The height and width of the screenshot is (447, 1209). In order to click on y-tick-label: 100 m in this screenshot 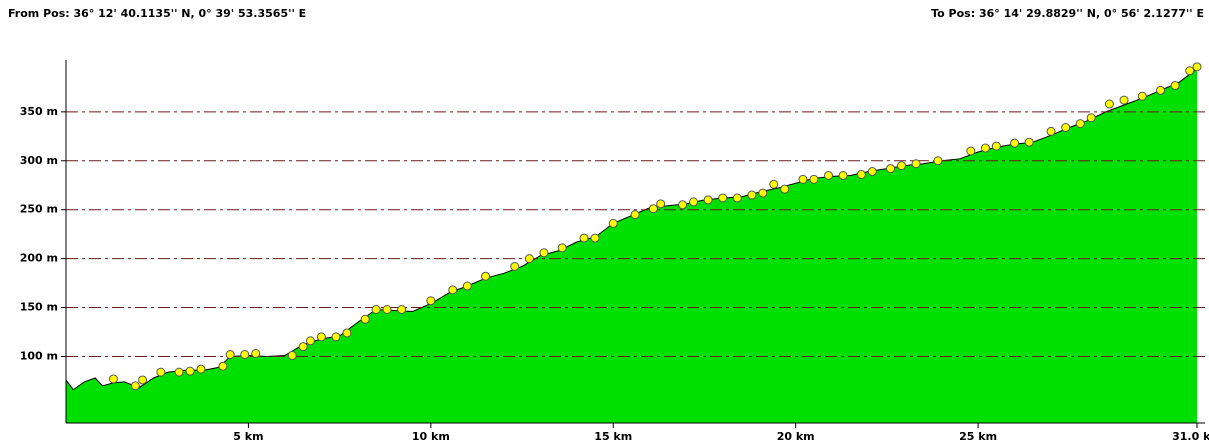, I will do `click(39, 355)`.